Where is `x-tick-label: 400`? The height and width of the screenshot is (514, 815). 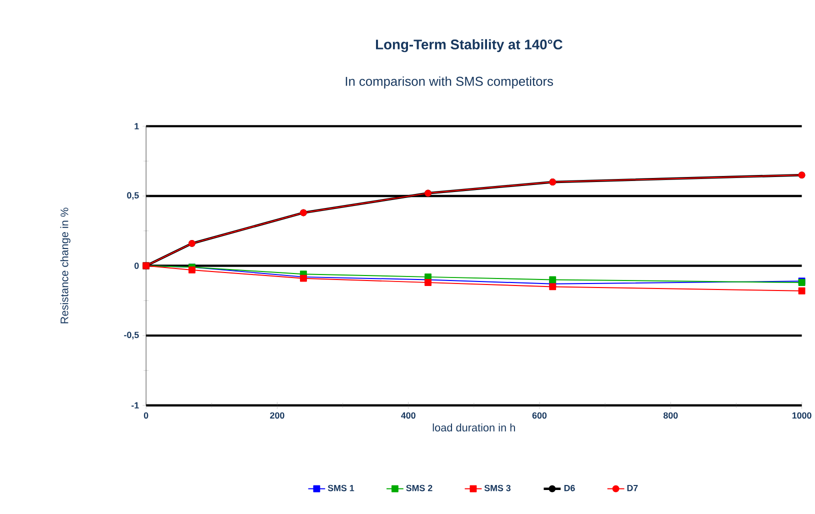
x-tick-label: 400 is located at coordinates (408, 415).